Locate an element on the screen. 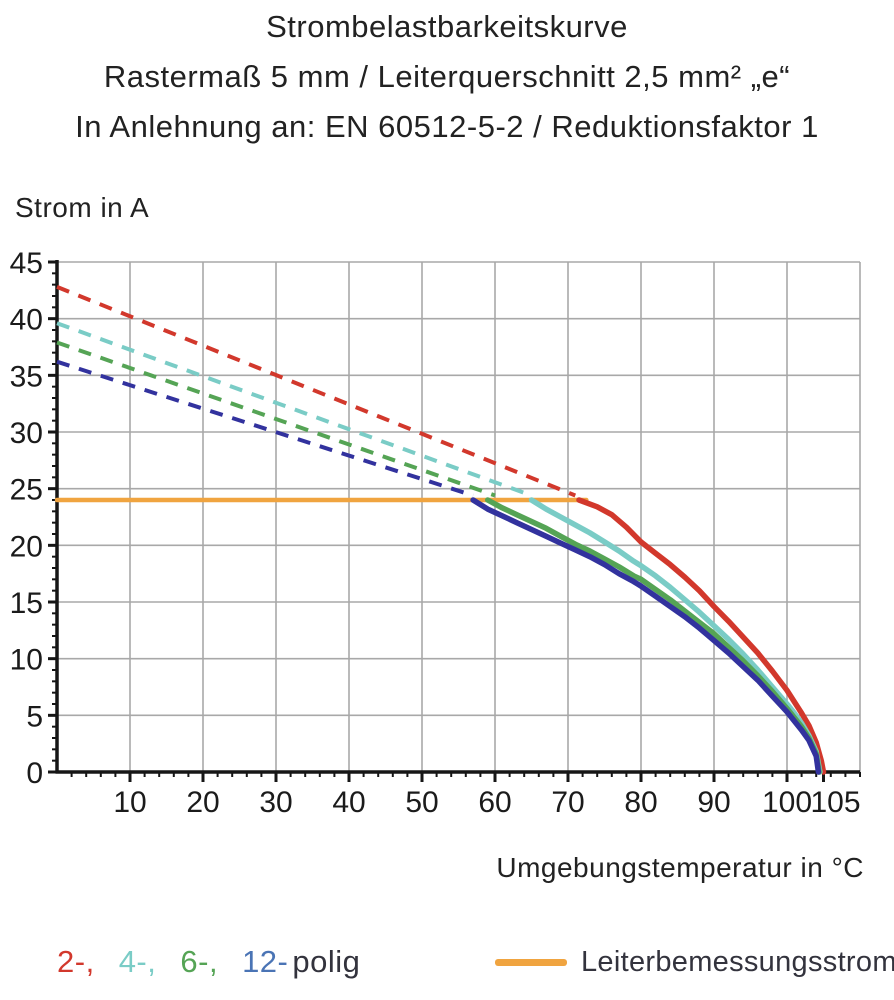 The height and width of the screenshot is (1000, 894). series-4-polig-dashed-line is located at coordinates (294, 409).